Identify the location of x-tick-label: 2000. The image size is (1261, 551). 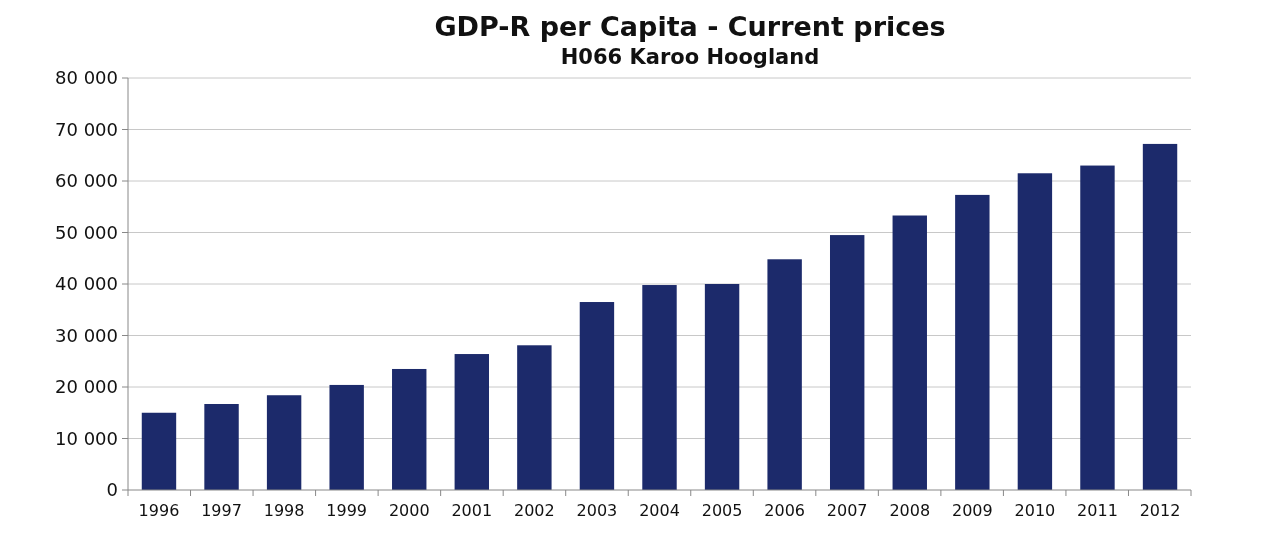
(409, 510).